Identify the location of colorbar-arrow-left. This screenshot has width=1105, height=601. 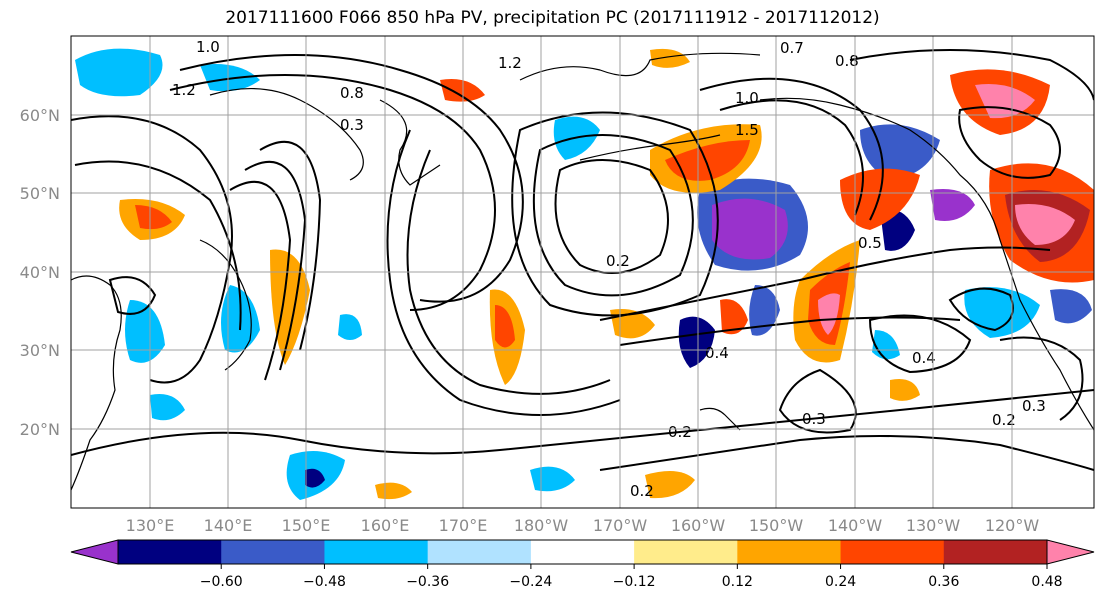
(94, 552).